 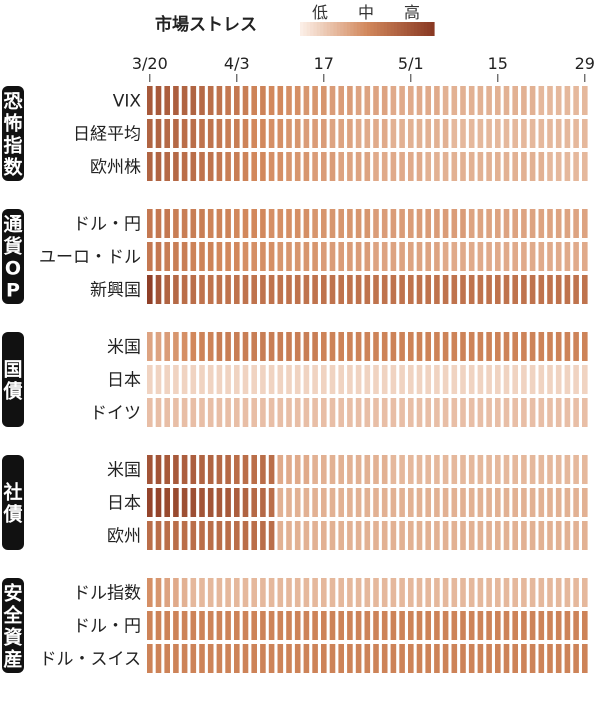 I want to click on row-label: ドル指数, so click(x=107, y=594).